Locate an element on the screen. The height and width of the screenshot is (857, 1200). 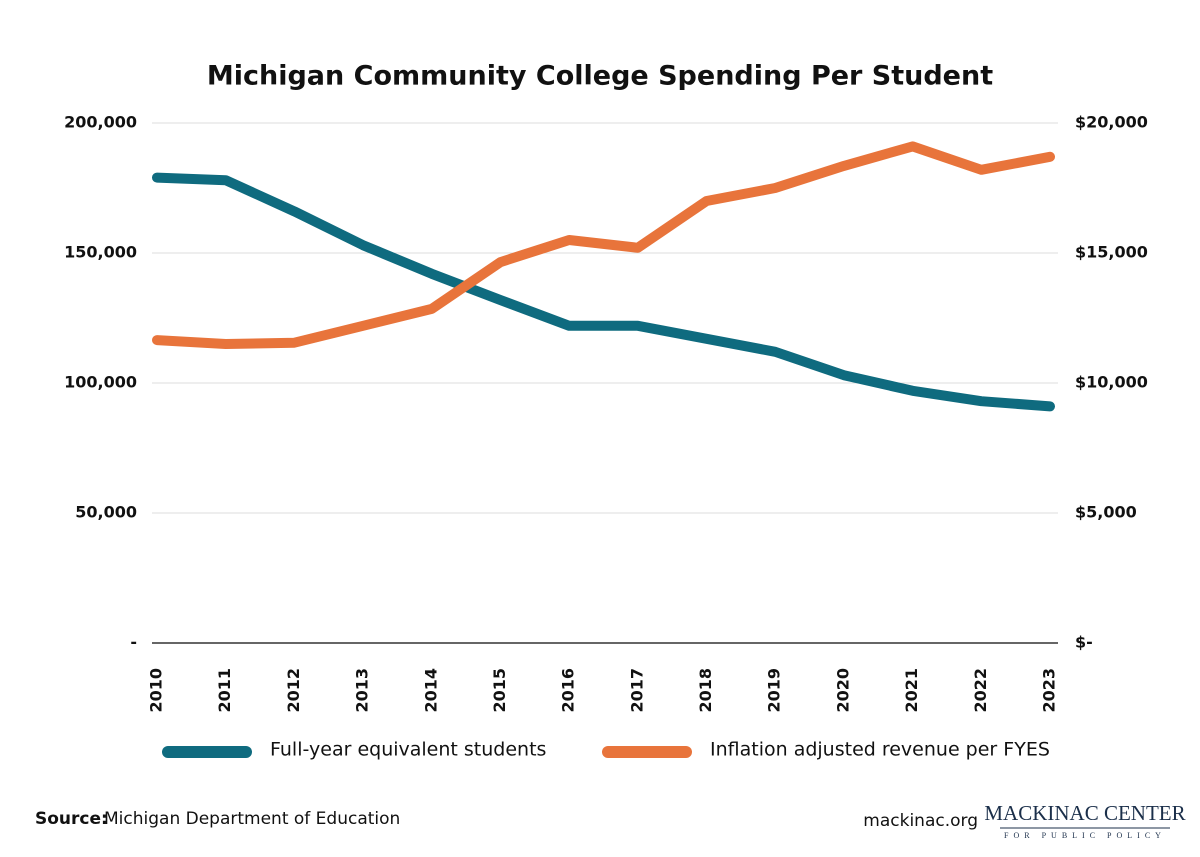
legend-label: Inflation adjusted revenue per FYES is located at coordinates (880, 750).